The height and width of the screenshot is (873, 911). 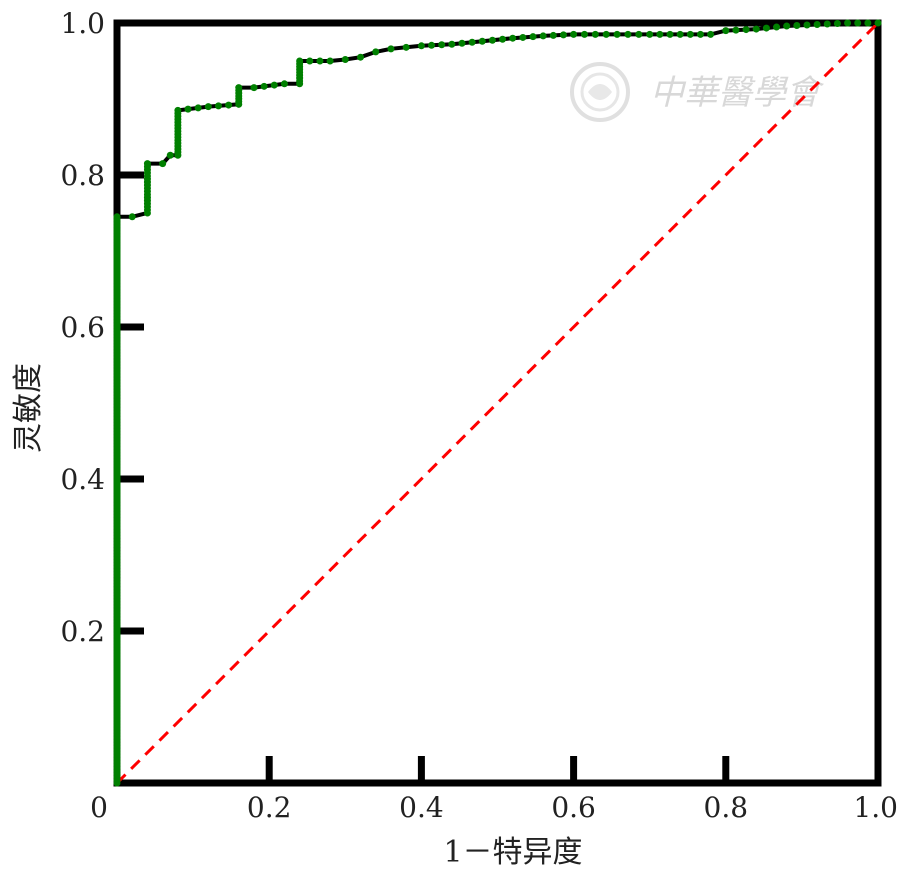 What do you see at coordinates (130, 327) in the screenshot?
I see `y-axis-tick-marks` at bounding box center [130, 327].